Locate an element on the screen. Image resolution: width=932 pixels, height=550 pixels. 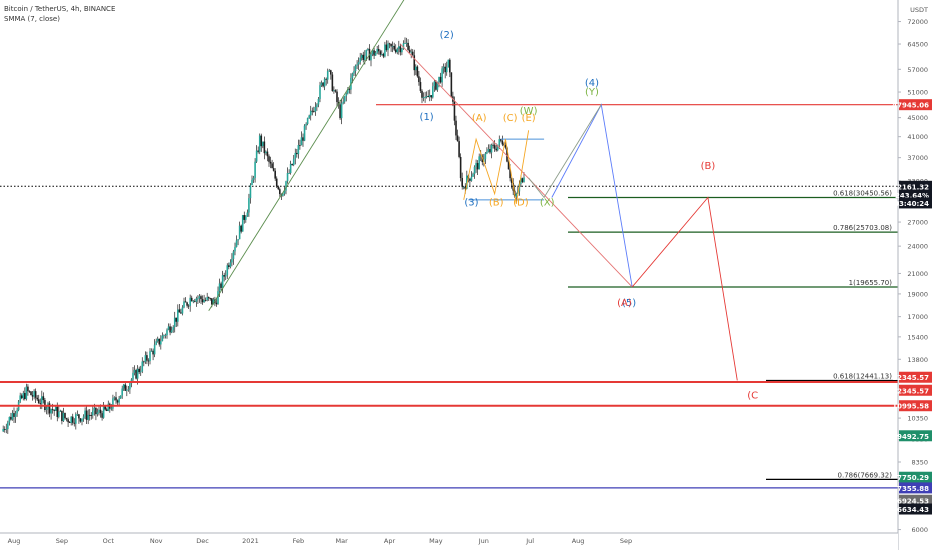
x-tick-label: Nov is located at coordinates (156, 541).